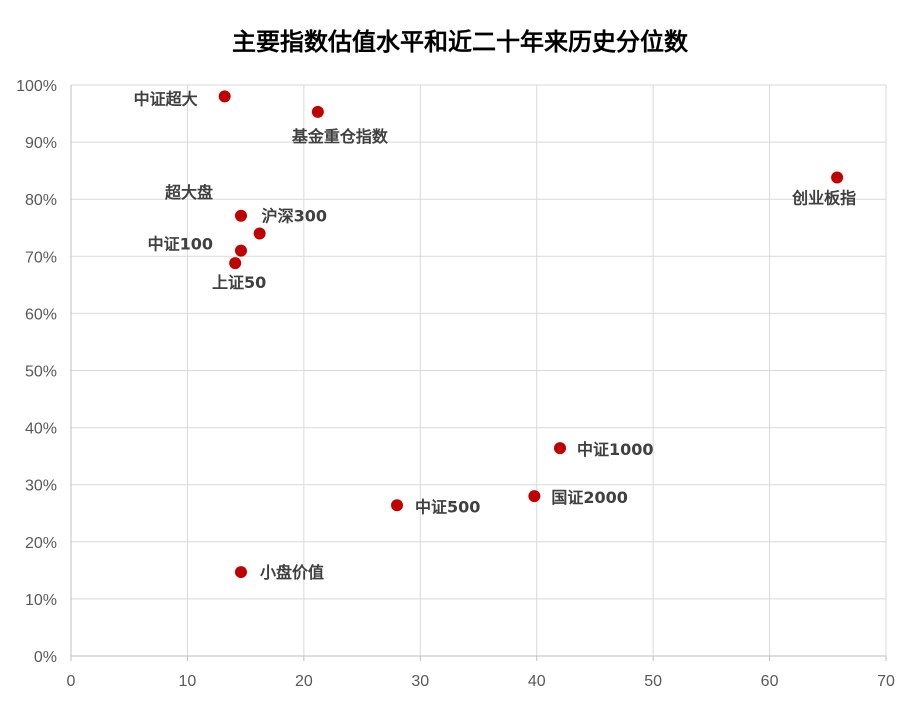 The image size is (921, 705). I want to click on chart-title: 主要指数估值水平和近二十年来历史分位数, so click(460, 42).